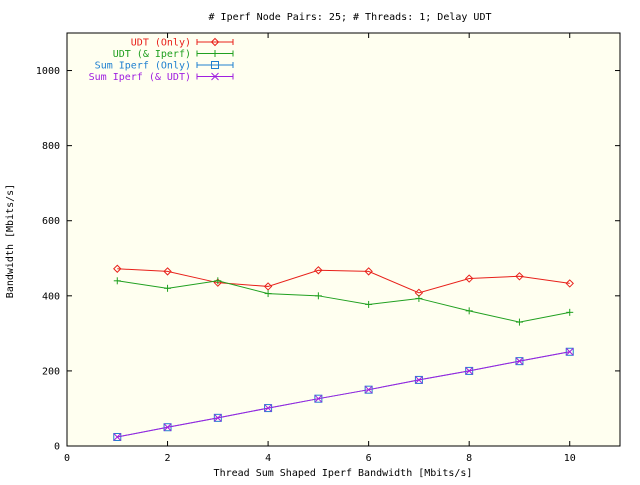  Describe the element at coordinates (369, 458) in the screenshot. I see `x-tick-label: 6` at that location.